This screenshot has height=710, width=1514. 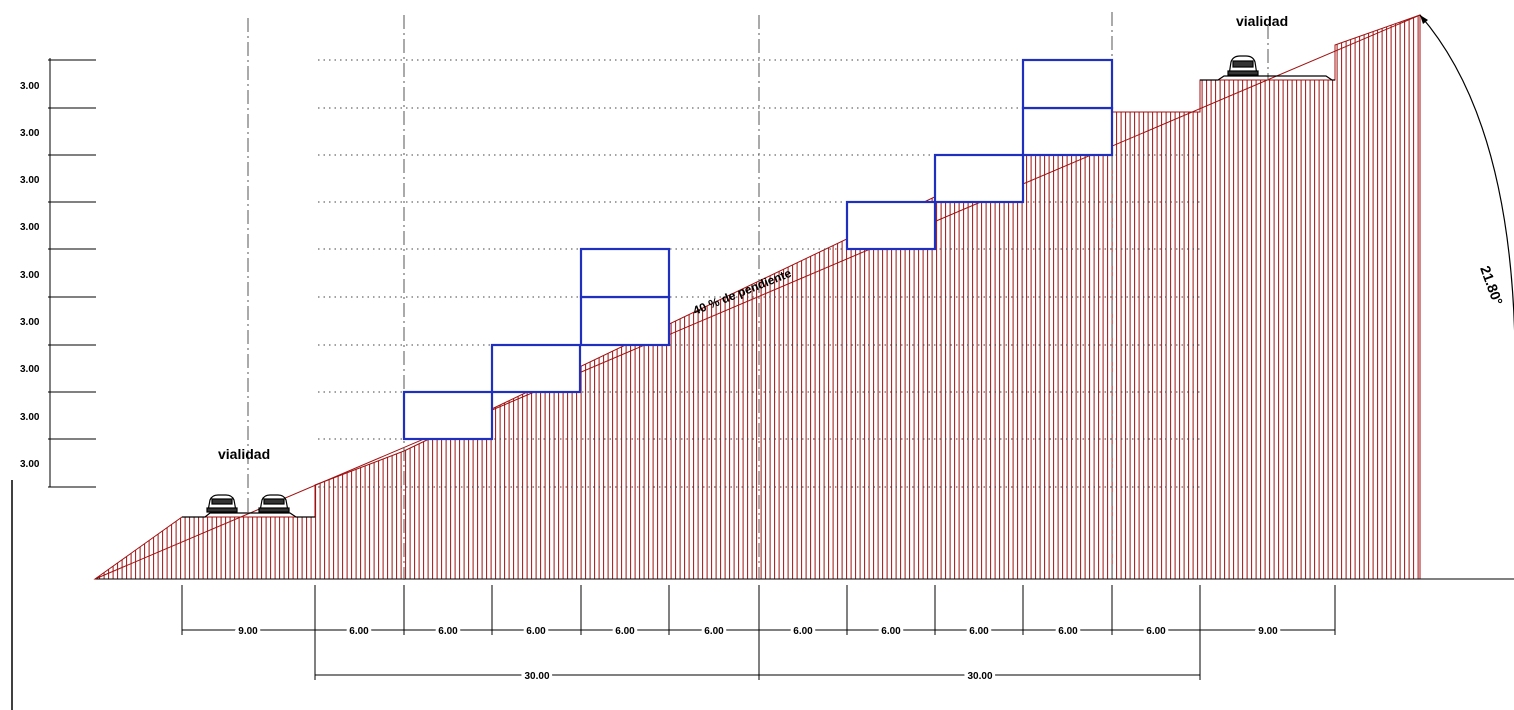 What do you see at coordinates (72, 273) in the screenshot?
I see `vertical-dimension` at bounding box center [72, 273].